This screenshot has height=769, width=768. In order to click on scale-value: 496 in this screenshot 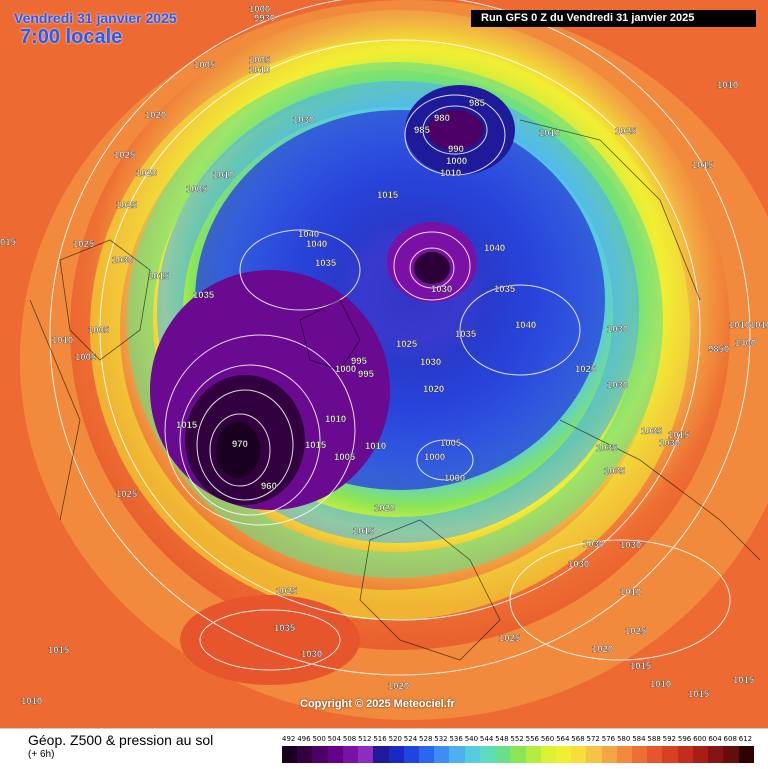, I will do `click(304, 739)`.